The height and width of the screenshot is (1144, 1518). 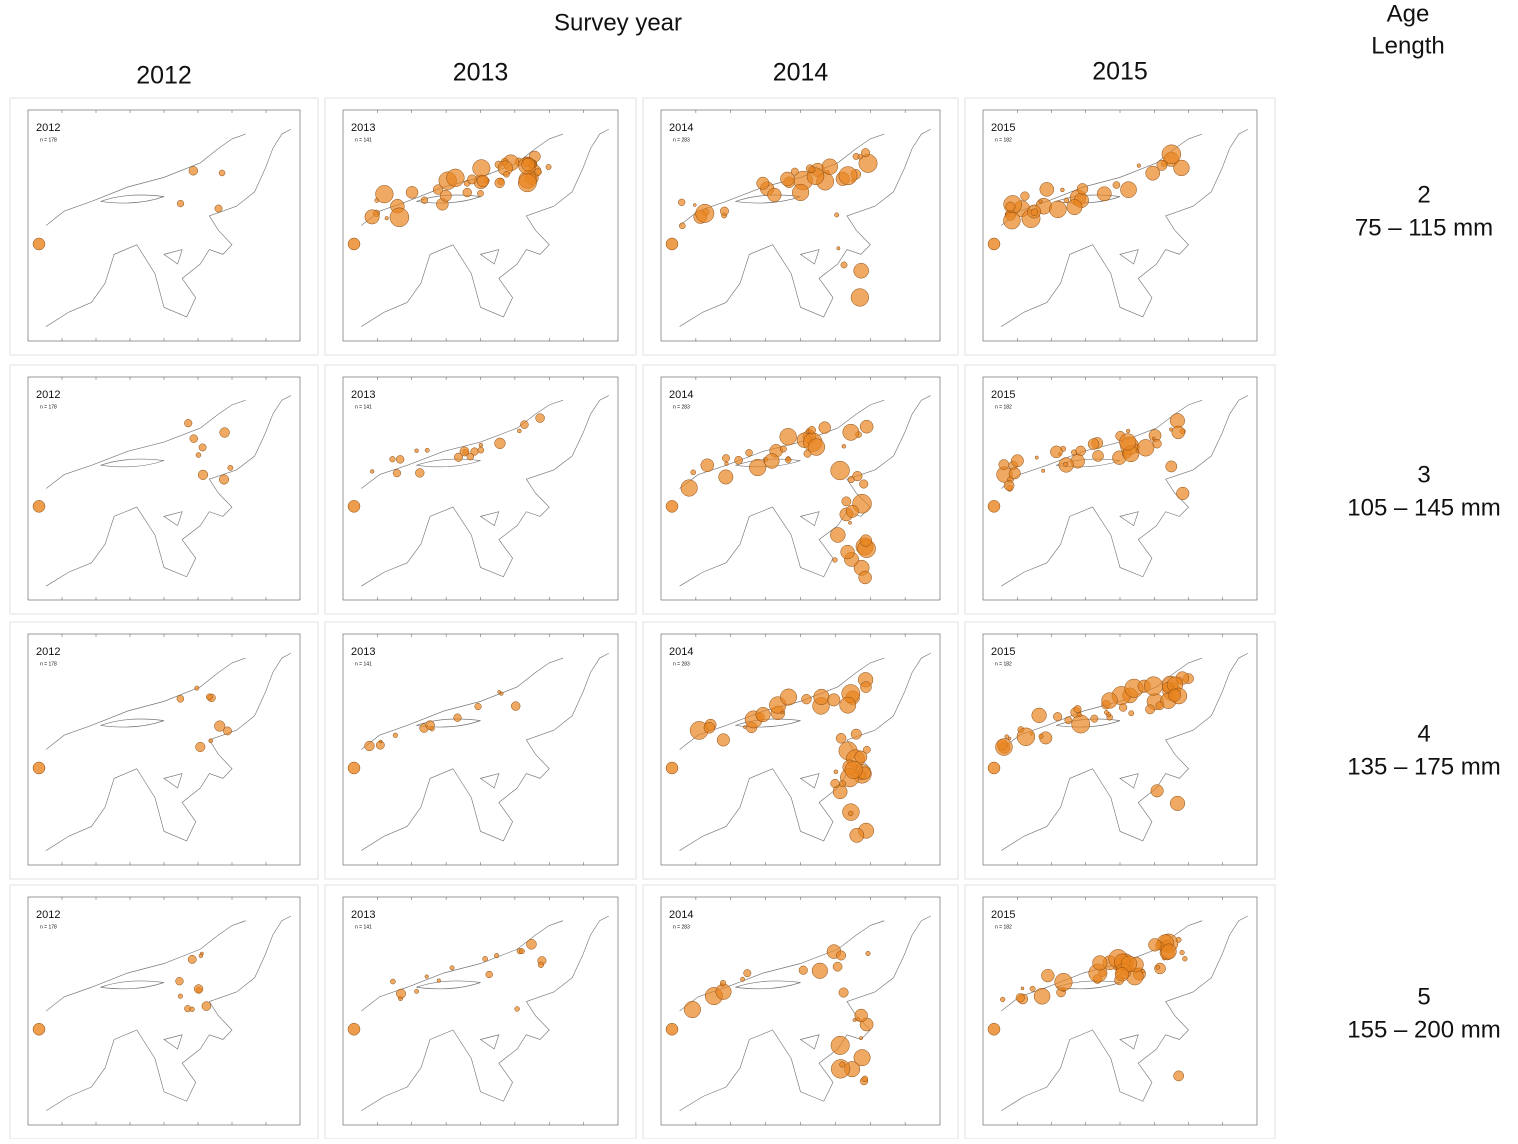 I want to click on row-length: 135 – 175 mm, so click(x=1423, y=766).